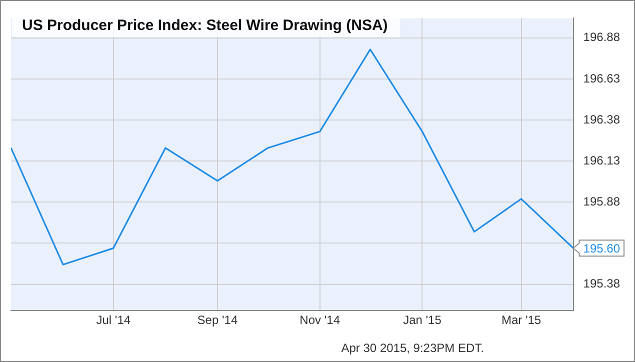 This screenshot has height=362, width=635. I want to click on y-tick-label: 196.13, so click(601, 160).